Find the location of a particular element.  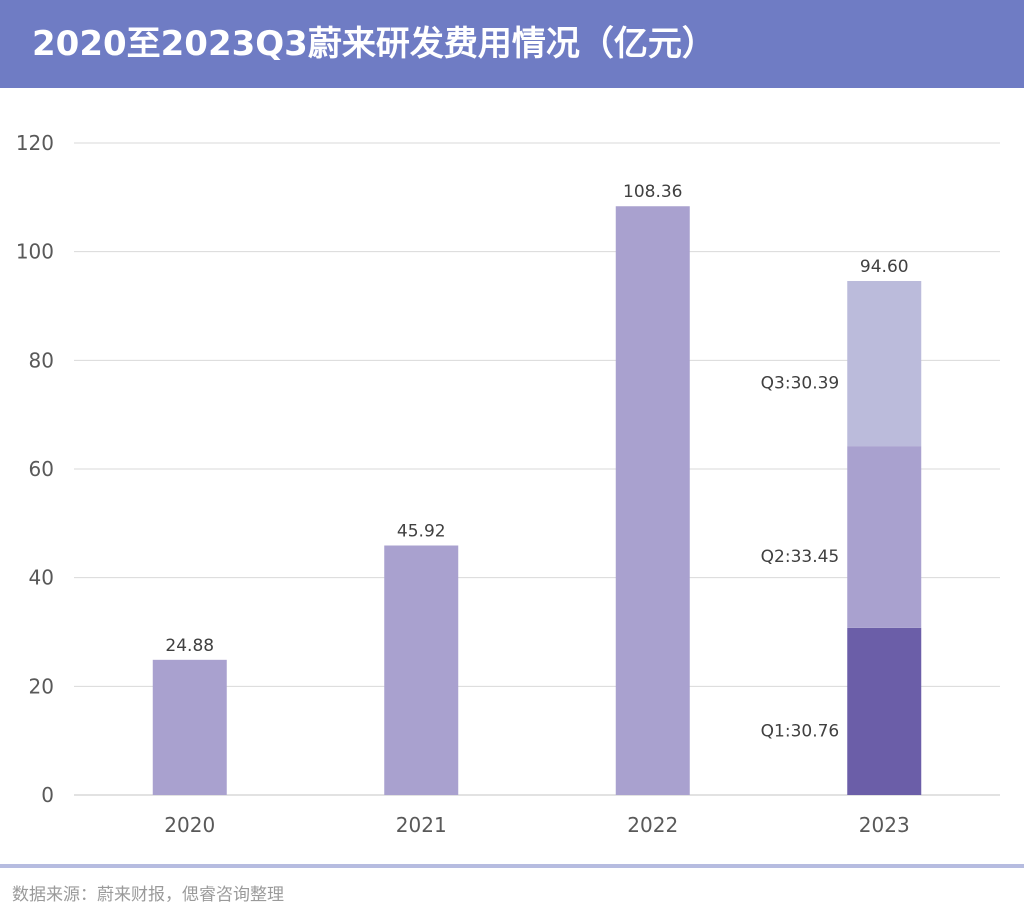

source-note: 数据来源：蔚来财报，偲睿咨询整理 is located at coordinates (148, 895).